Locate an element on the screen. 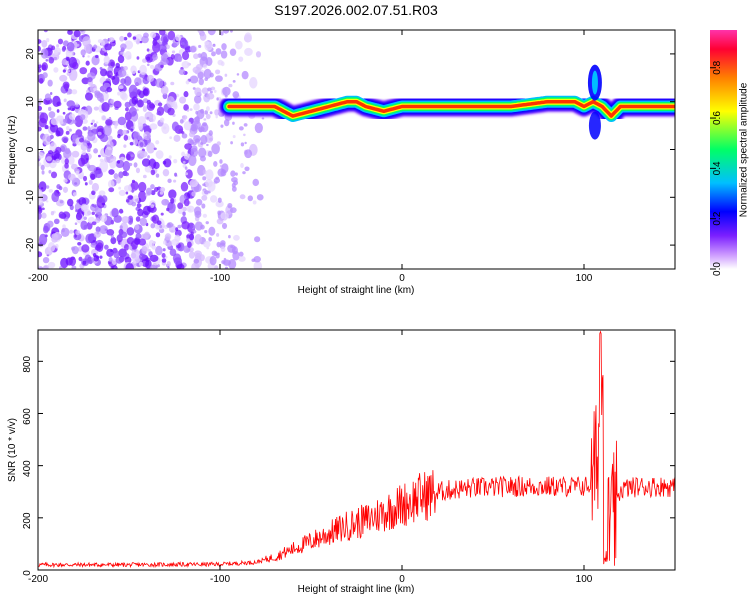 This screenshot has height=600, width=750. top-y-tick-label: -10 is located at coordinates (30, 197).